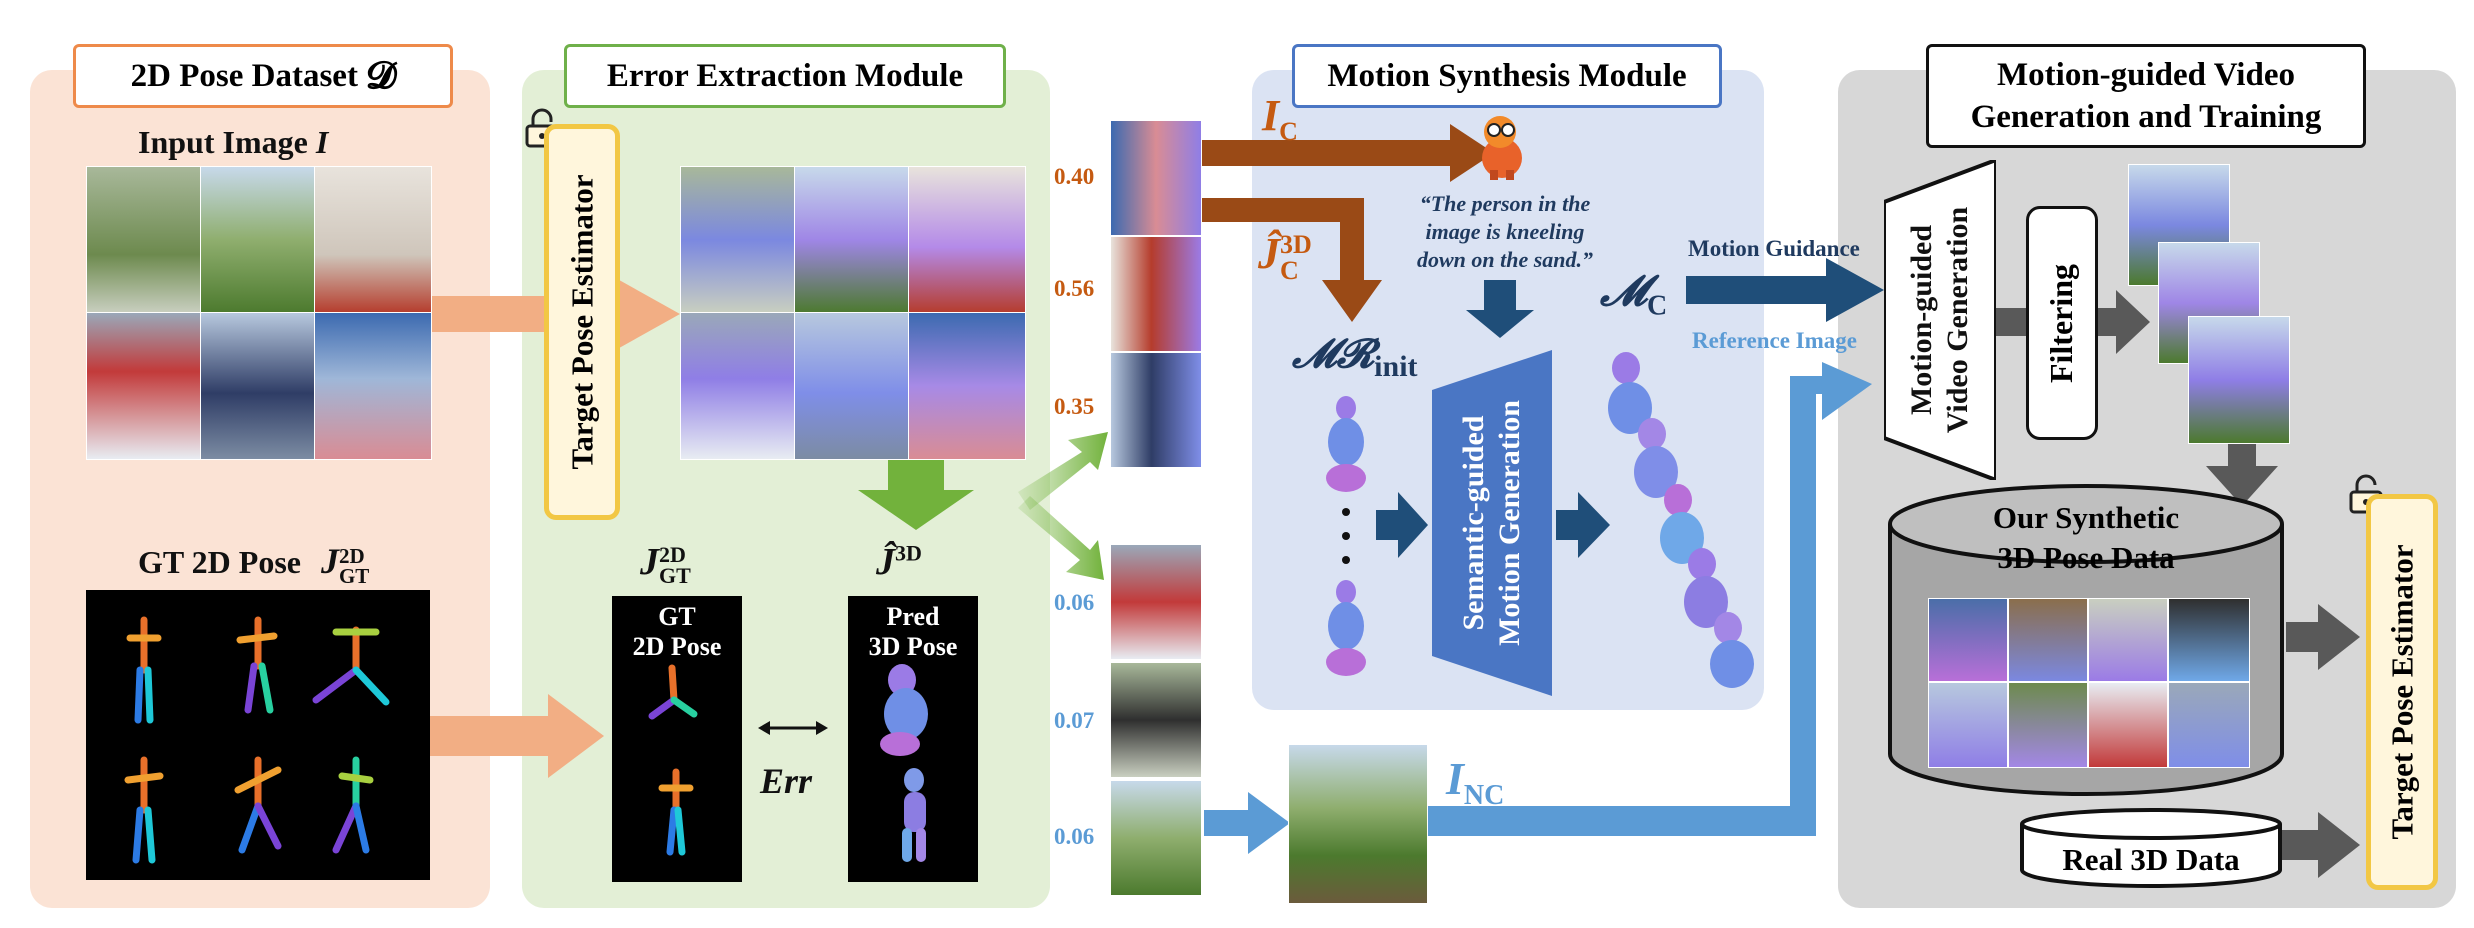  Describe the element at coordinates (2086, 517) in the screenshot. I see `synthetic-line1: Our Synthetic` at that location.